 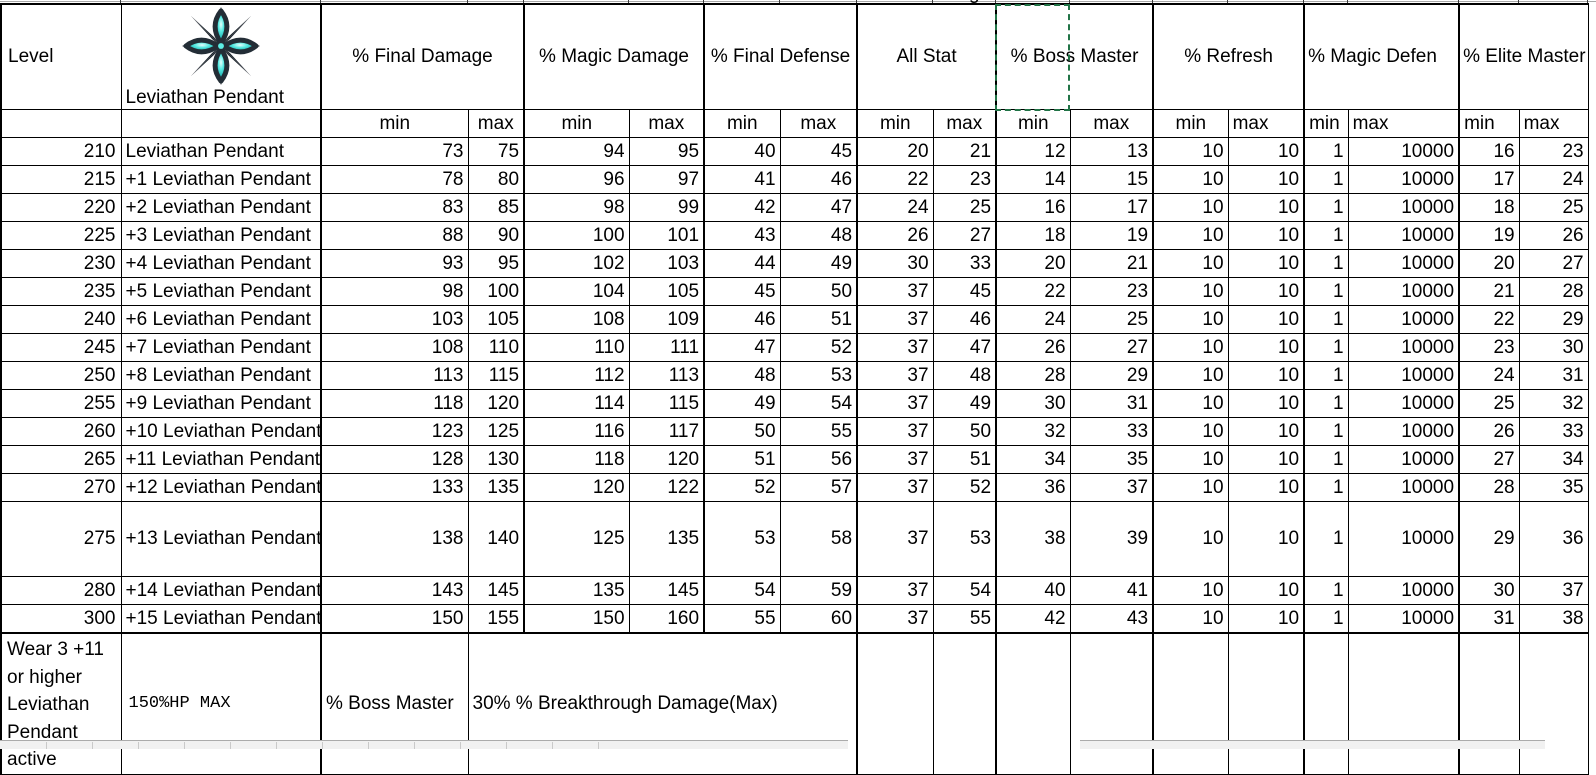 What do you see at coordinates (576, 179) in the screenshot?
I see `stat-cell: 96` at bounding box center [576, 179].